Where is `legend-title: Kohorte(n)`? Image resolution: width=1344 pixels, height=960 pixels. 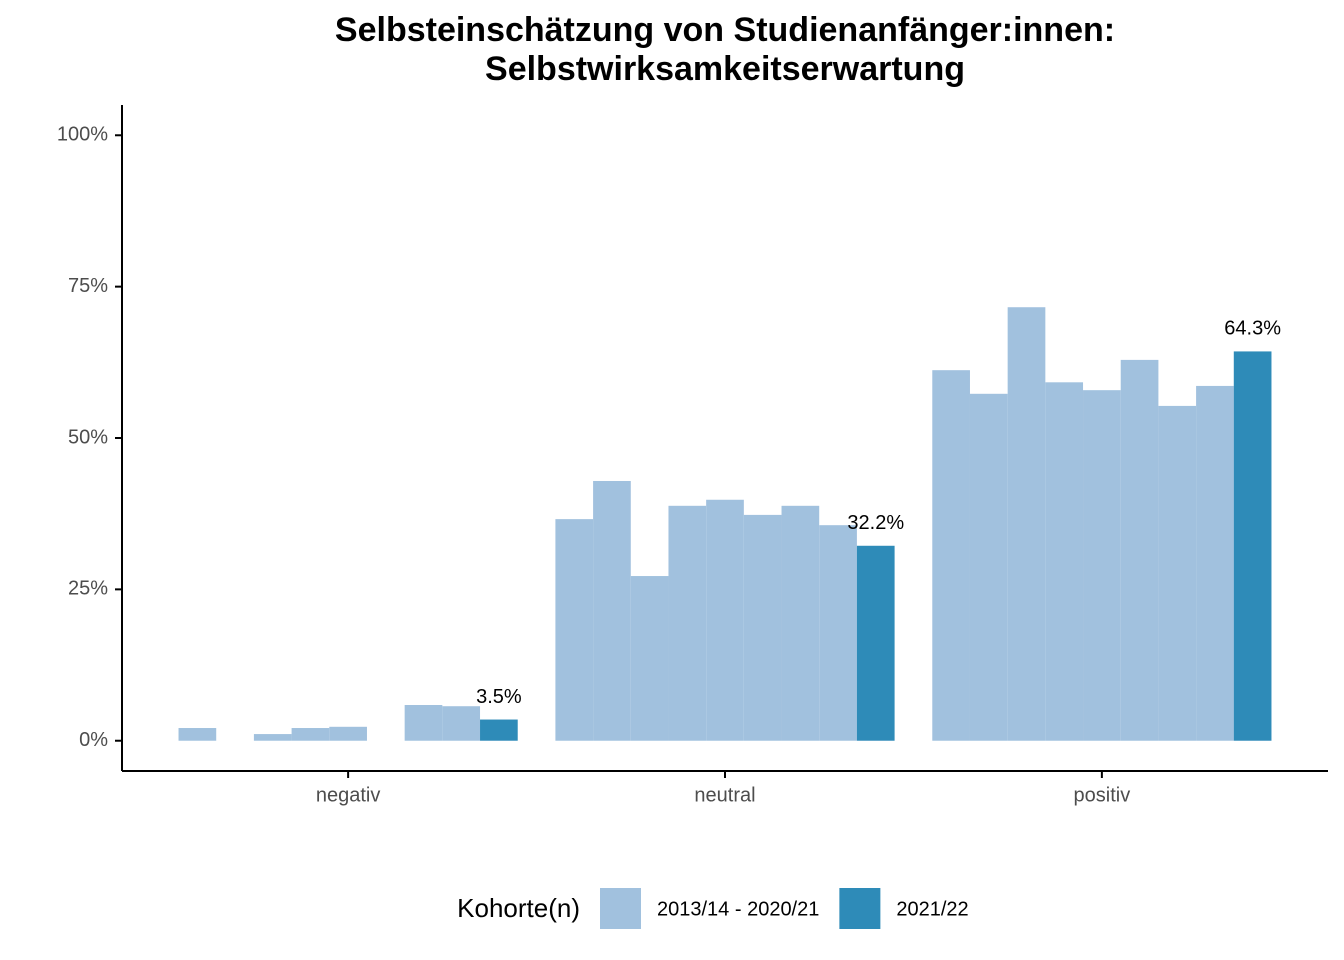
legend-title: Kohorte(n) is located at coordinates (518, 908).